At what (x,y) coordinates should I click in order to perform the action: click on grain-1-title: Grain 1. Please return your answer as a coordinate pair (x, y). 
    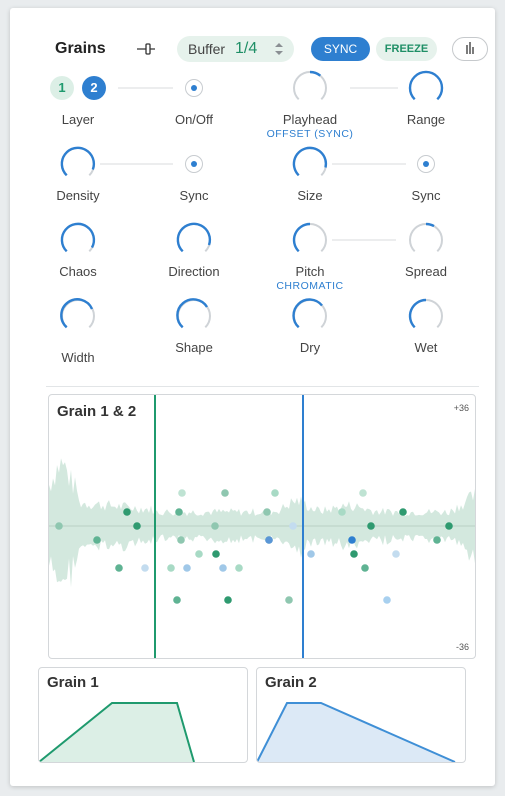
    Looking at the image, I should click on (73, 682).